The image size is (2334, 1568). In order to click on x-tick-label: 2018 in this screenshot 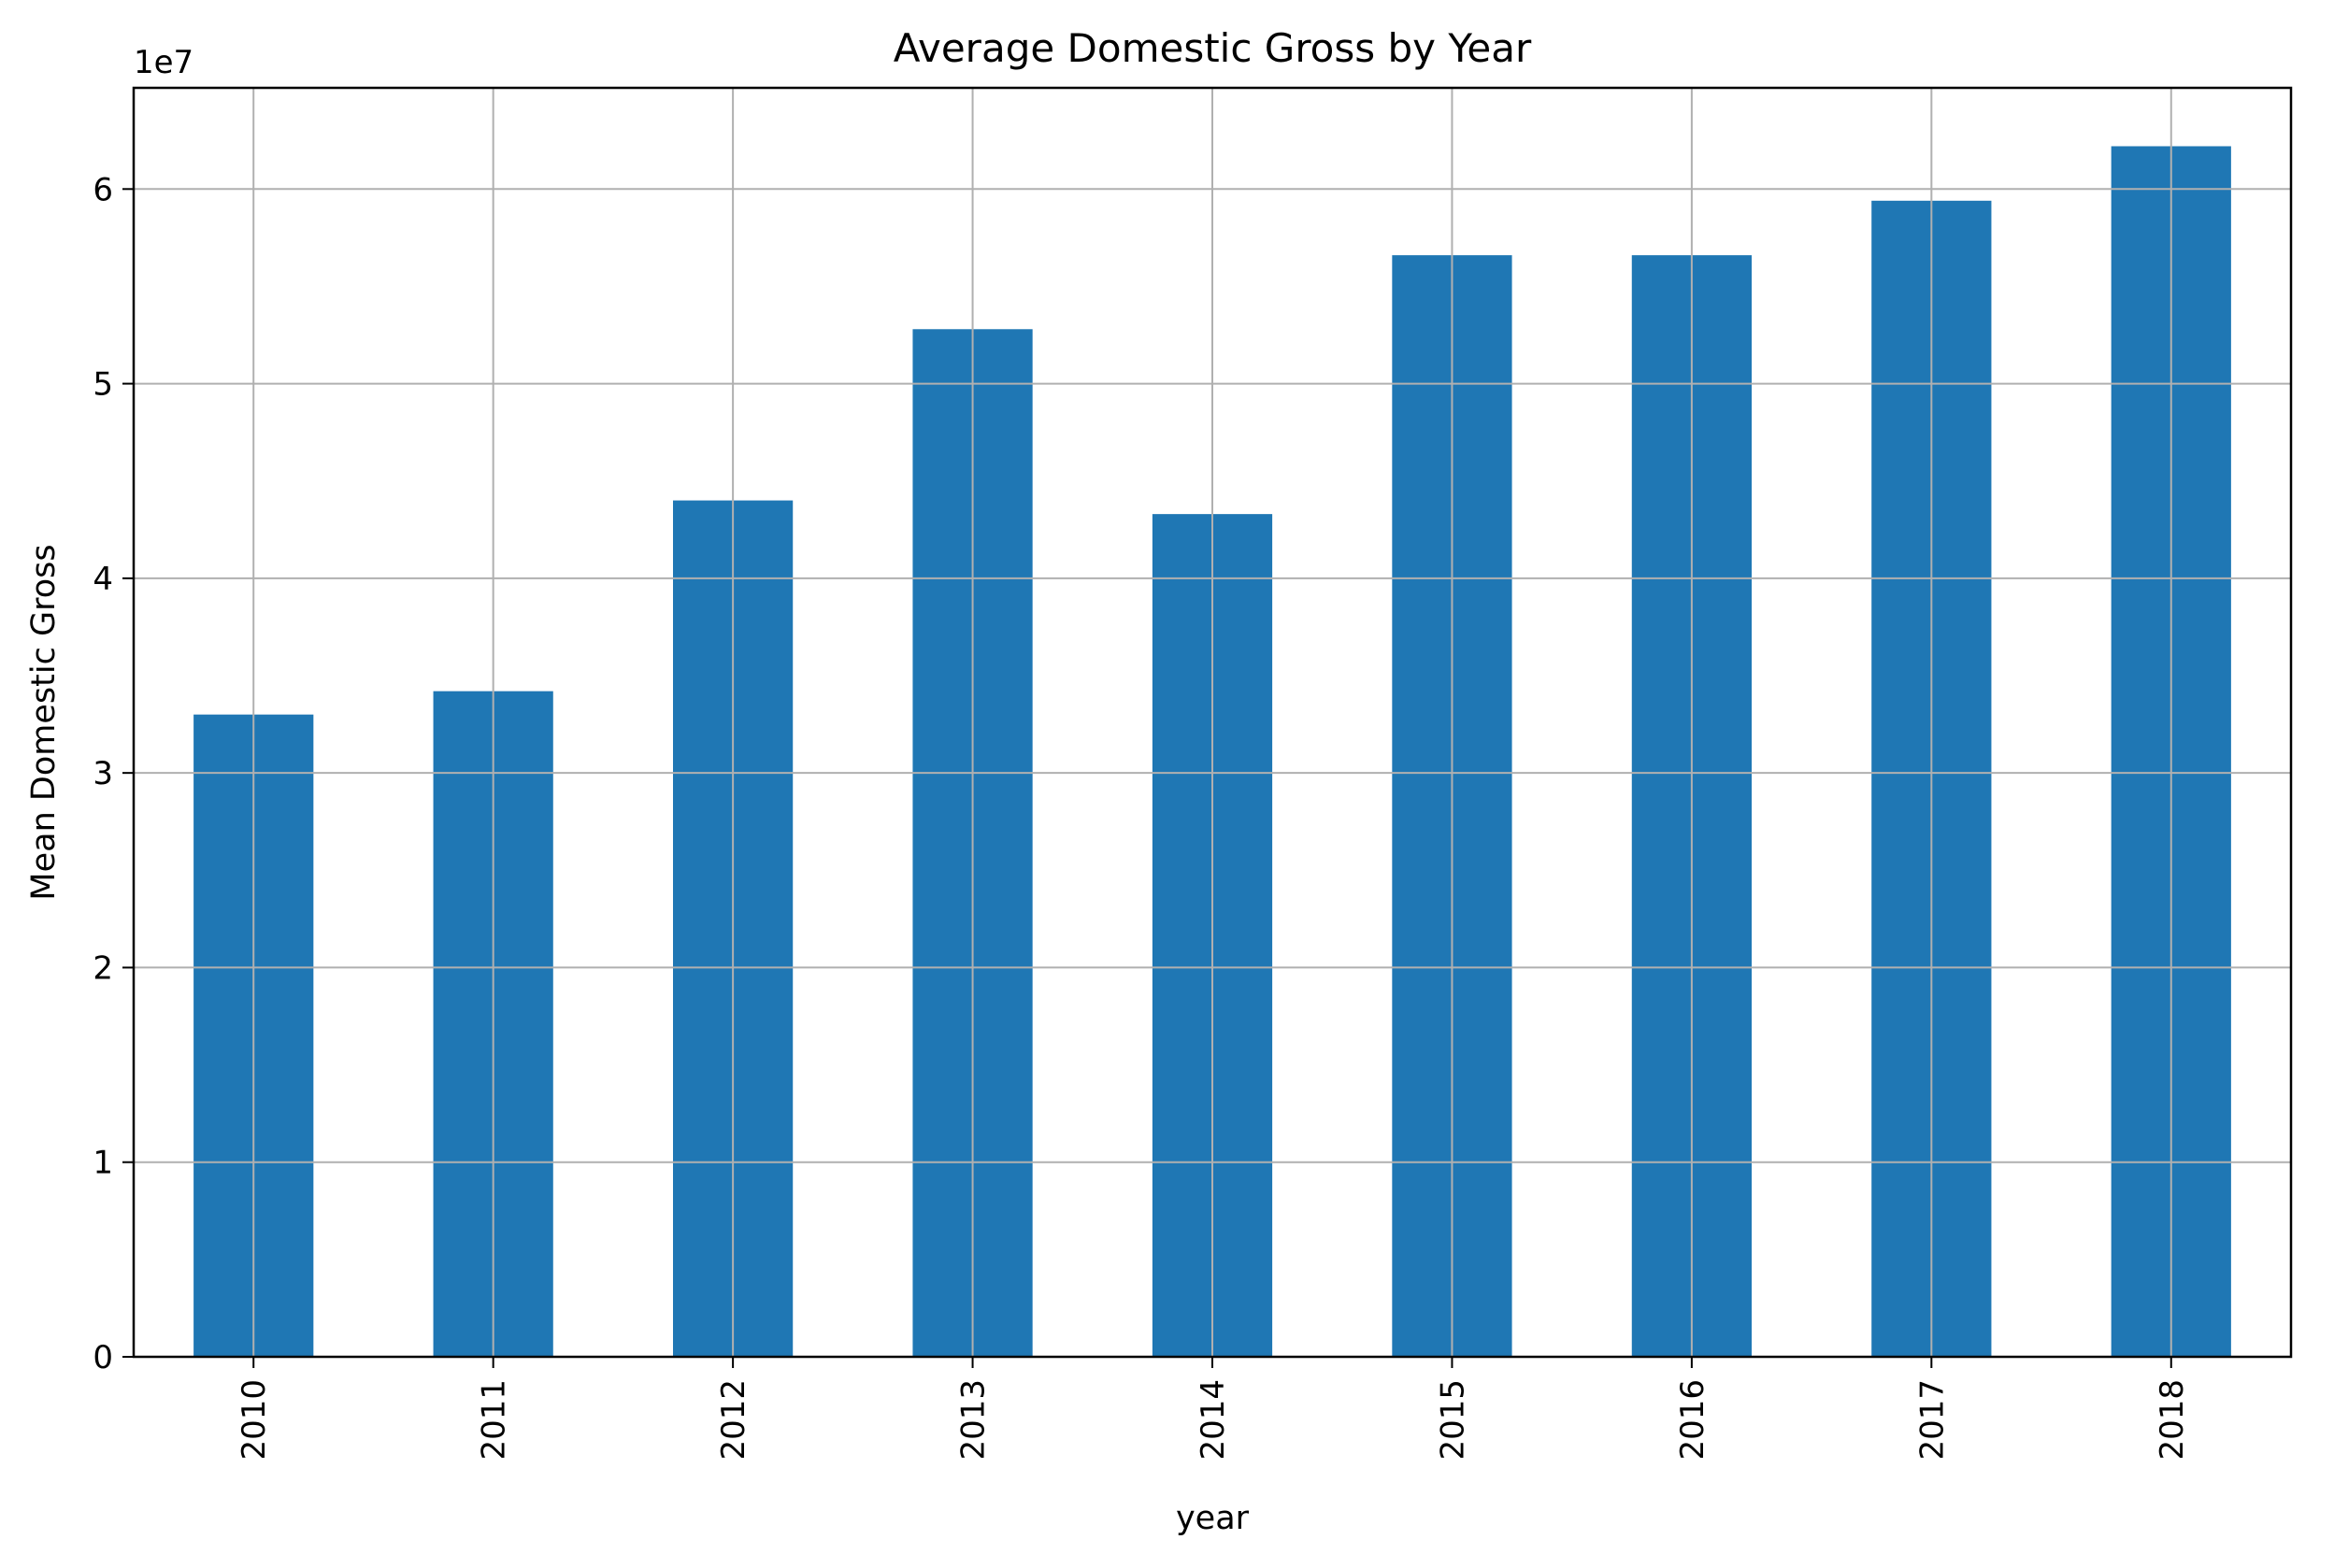, I will do `click(2172, 1420)`.